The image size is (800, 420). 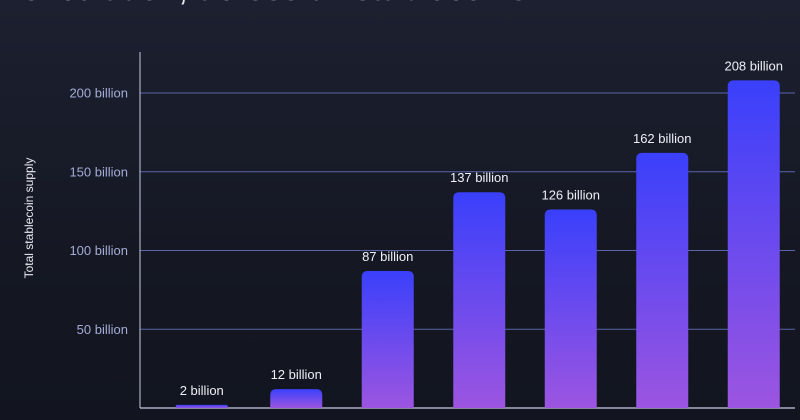 What do you see at coordinates (29, 218) in the screenshot?
I see `y-axis-title: Total stablecoin supply` at bounding box center [29, 218].